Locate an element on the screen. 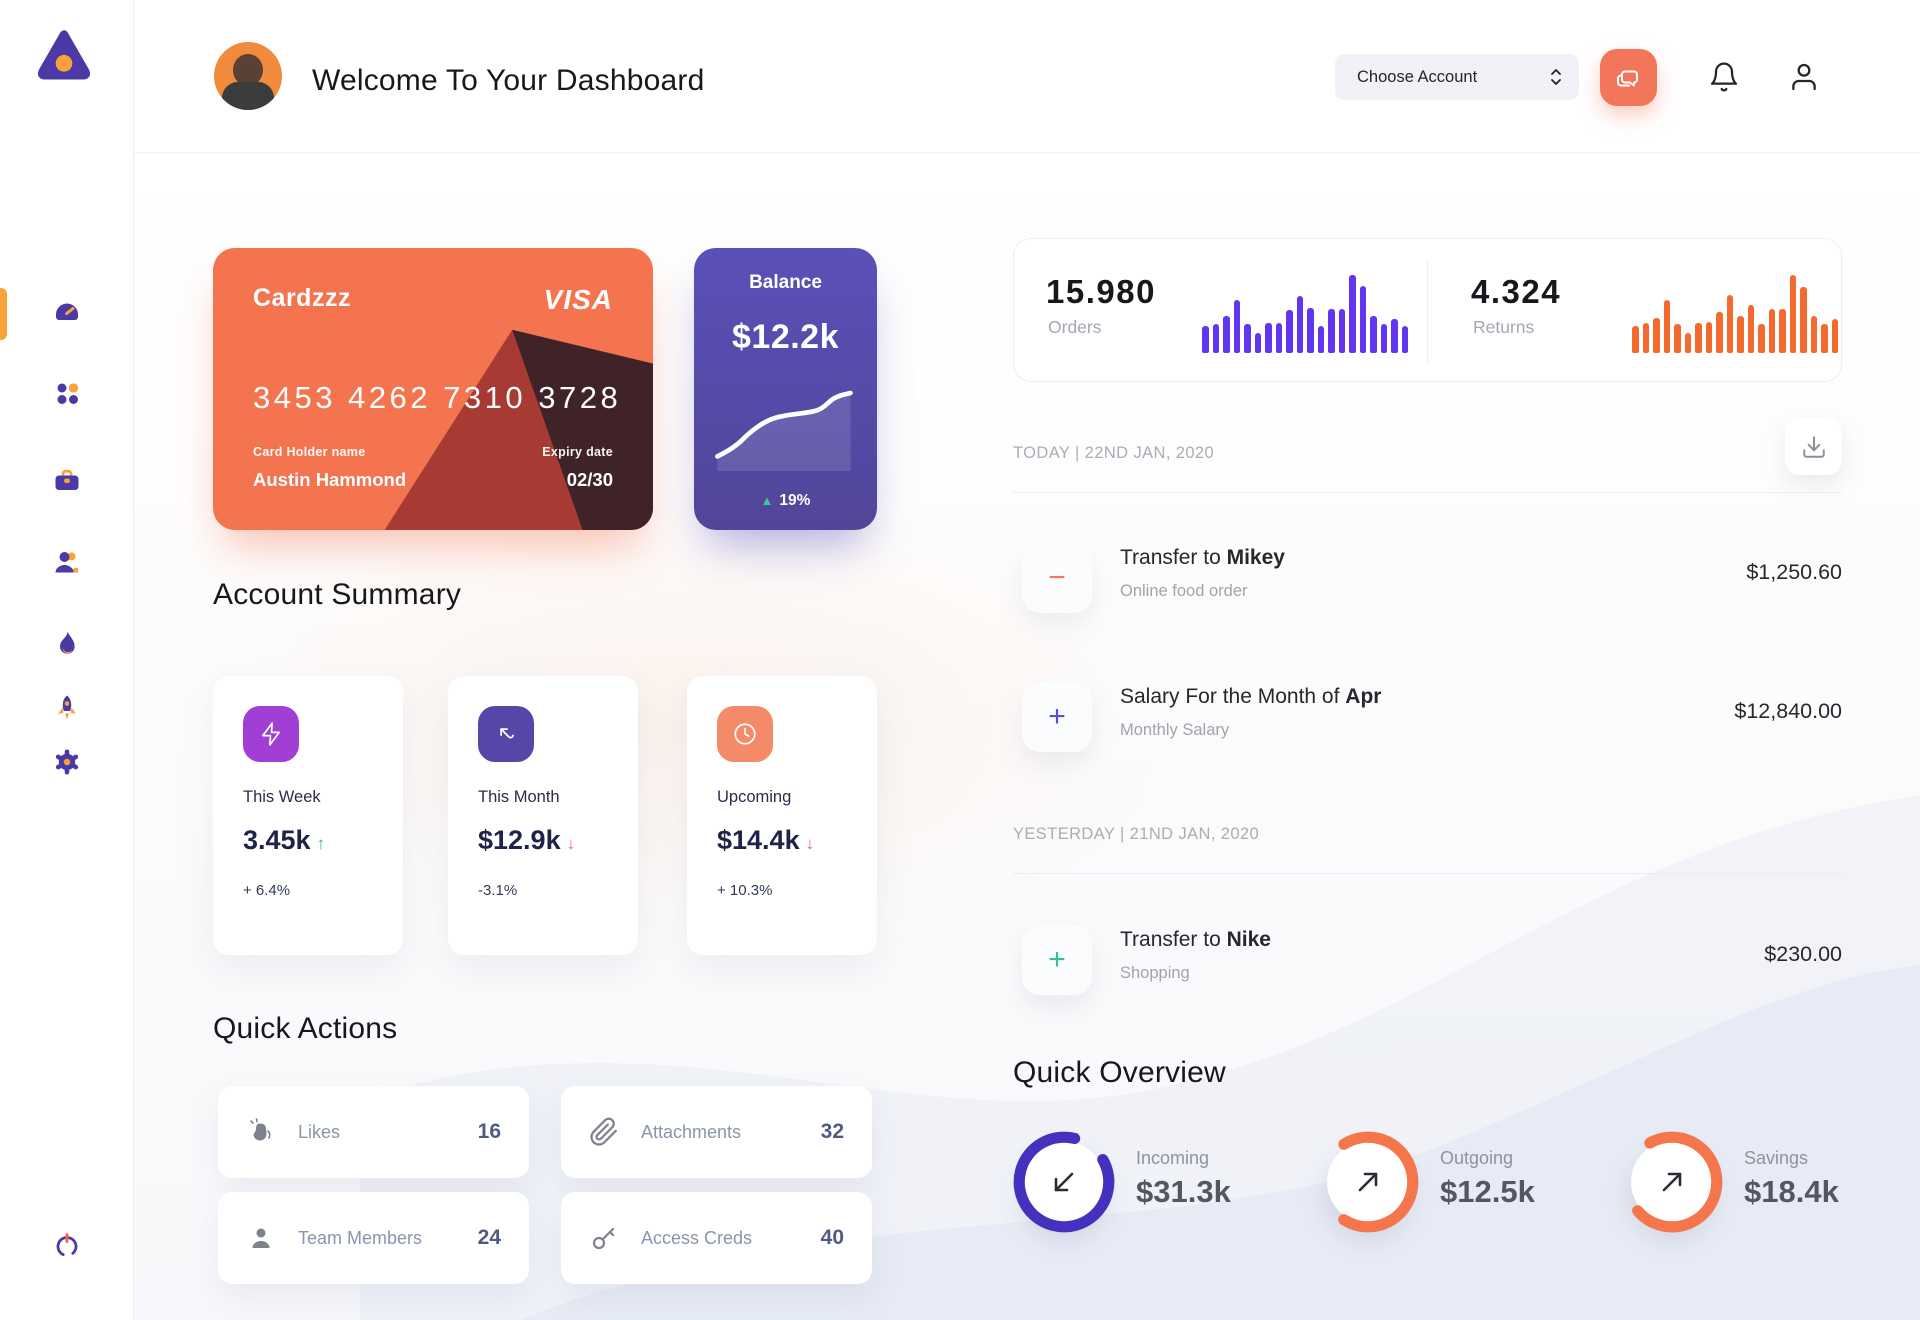  bell-icon is located at coordinates (1724, 77).